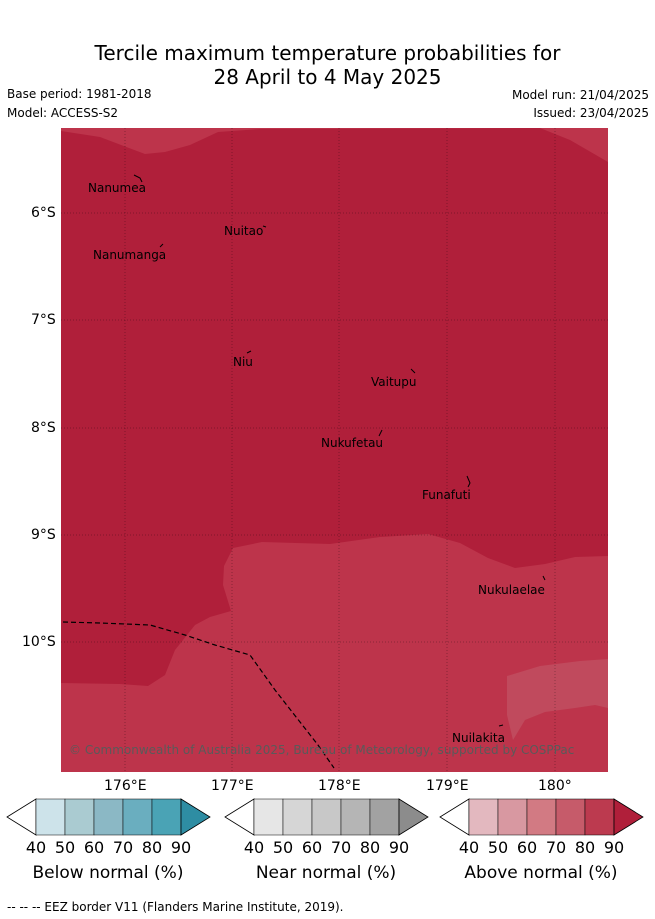 The height and width of the screenshot is (919, 655). Describe the element at coordinates (585, 847) in the screenshot. I see `colorbar-above-tick: 80` at that location.